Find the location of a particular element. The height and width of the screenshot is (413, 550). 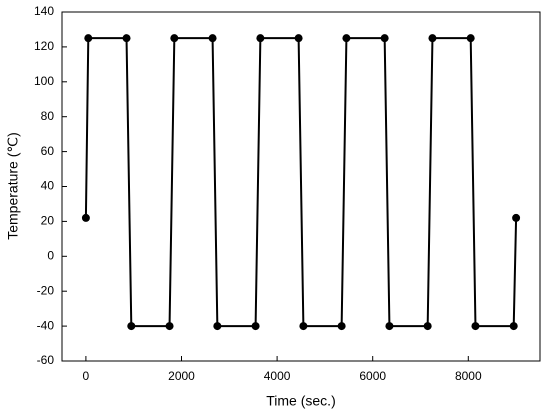

y-tick-label: 0 is located at coordinates (50, 255).